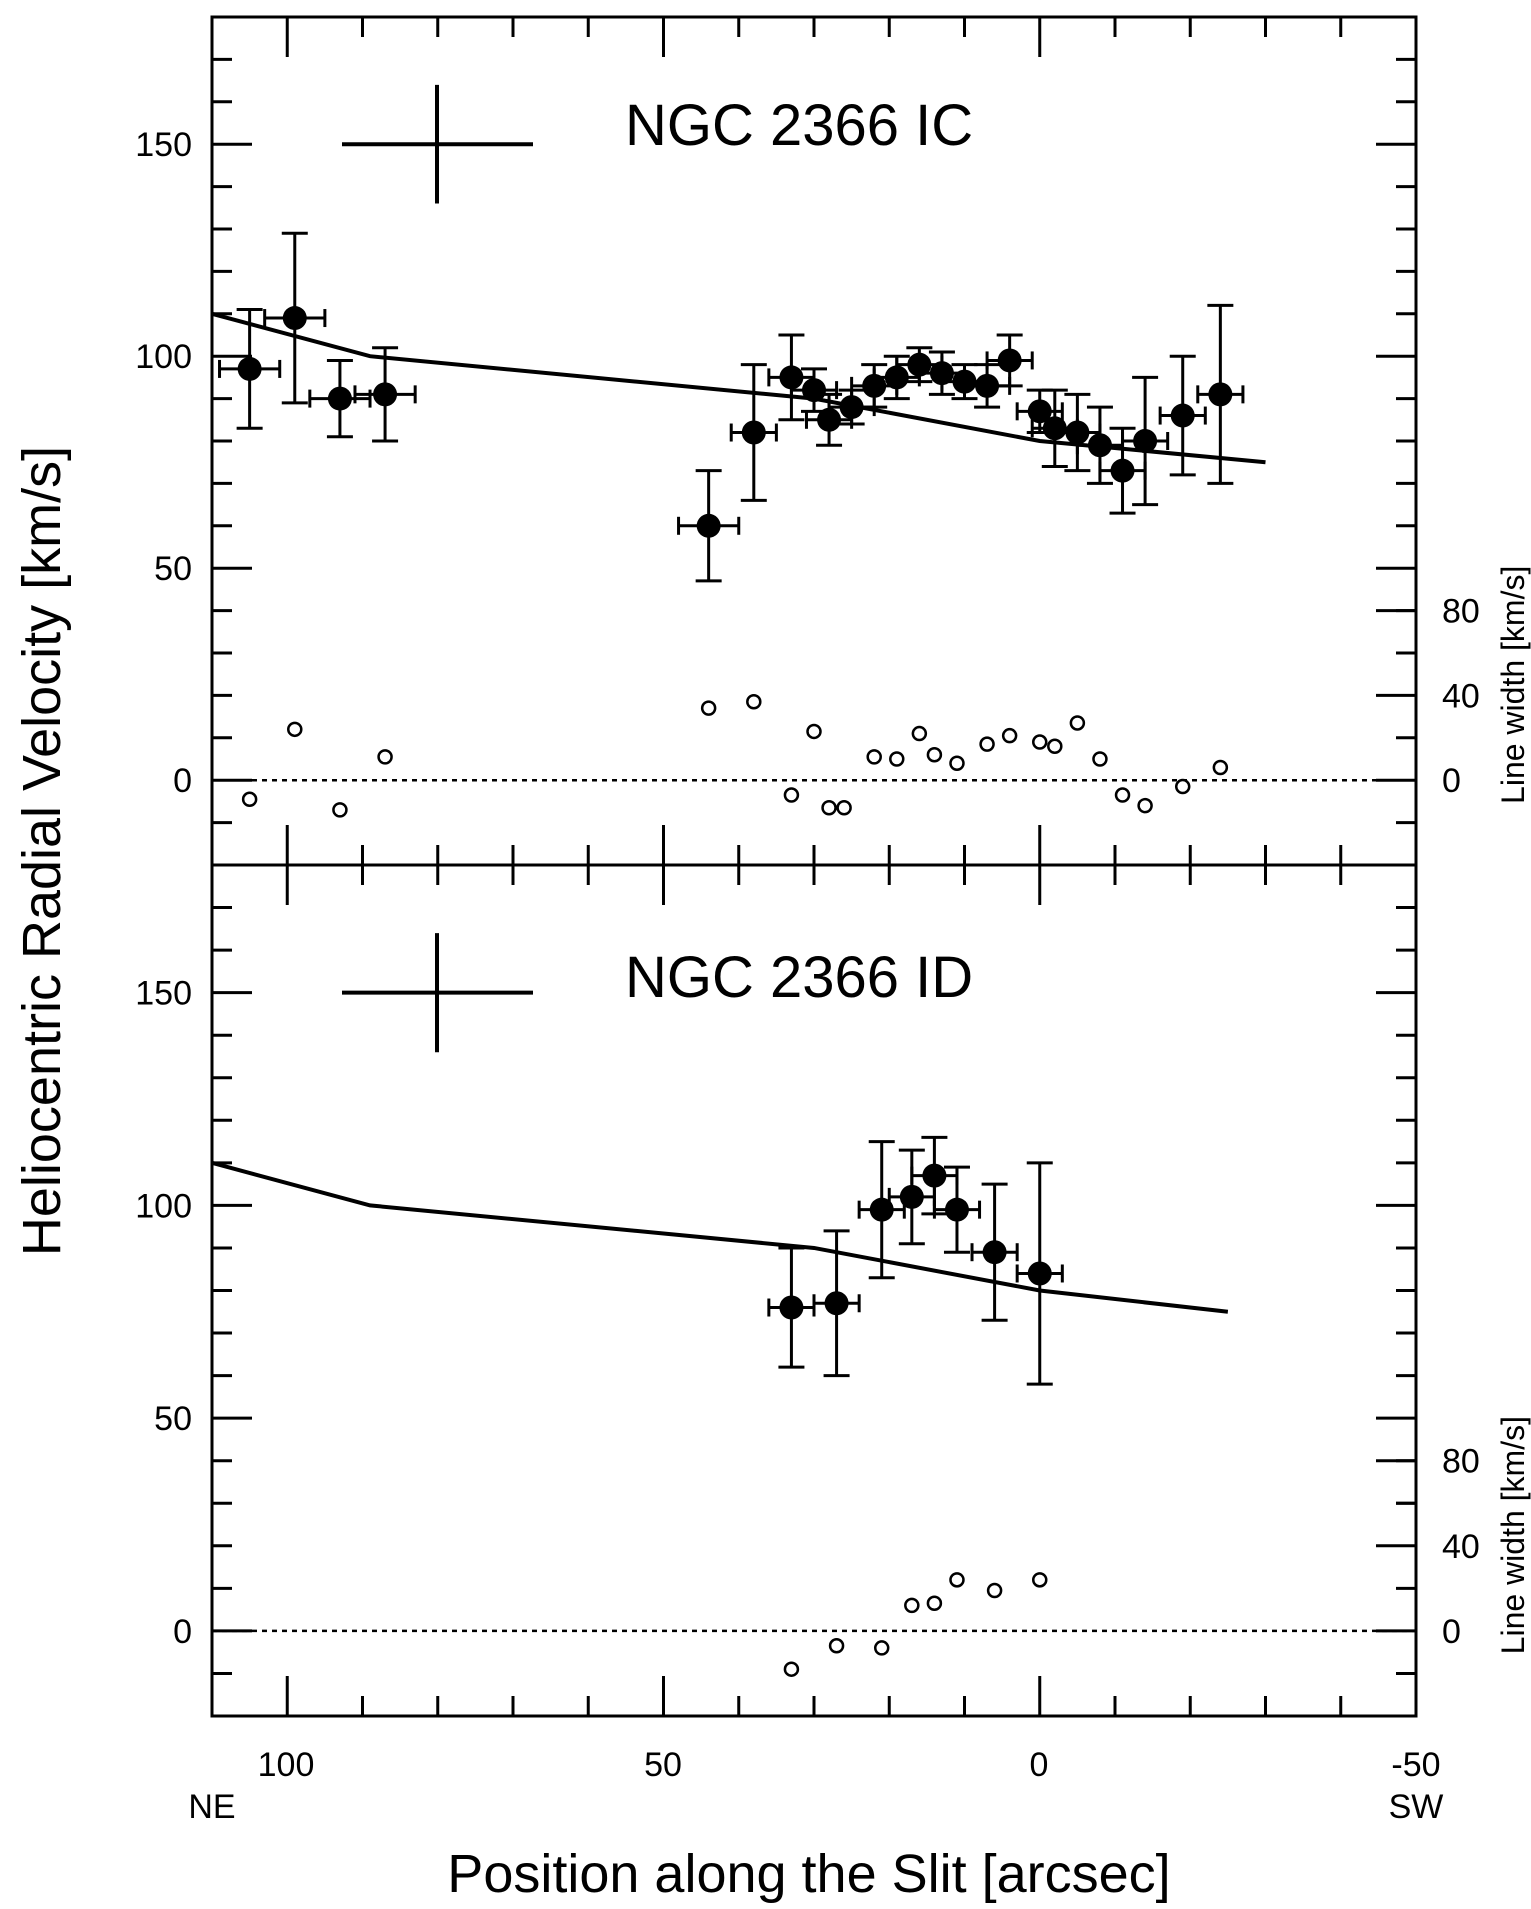 The image size is (1531, 1909). Describe the element at coordinates (720, 1237) in the screenshot. I see `model-curve` at that location.